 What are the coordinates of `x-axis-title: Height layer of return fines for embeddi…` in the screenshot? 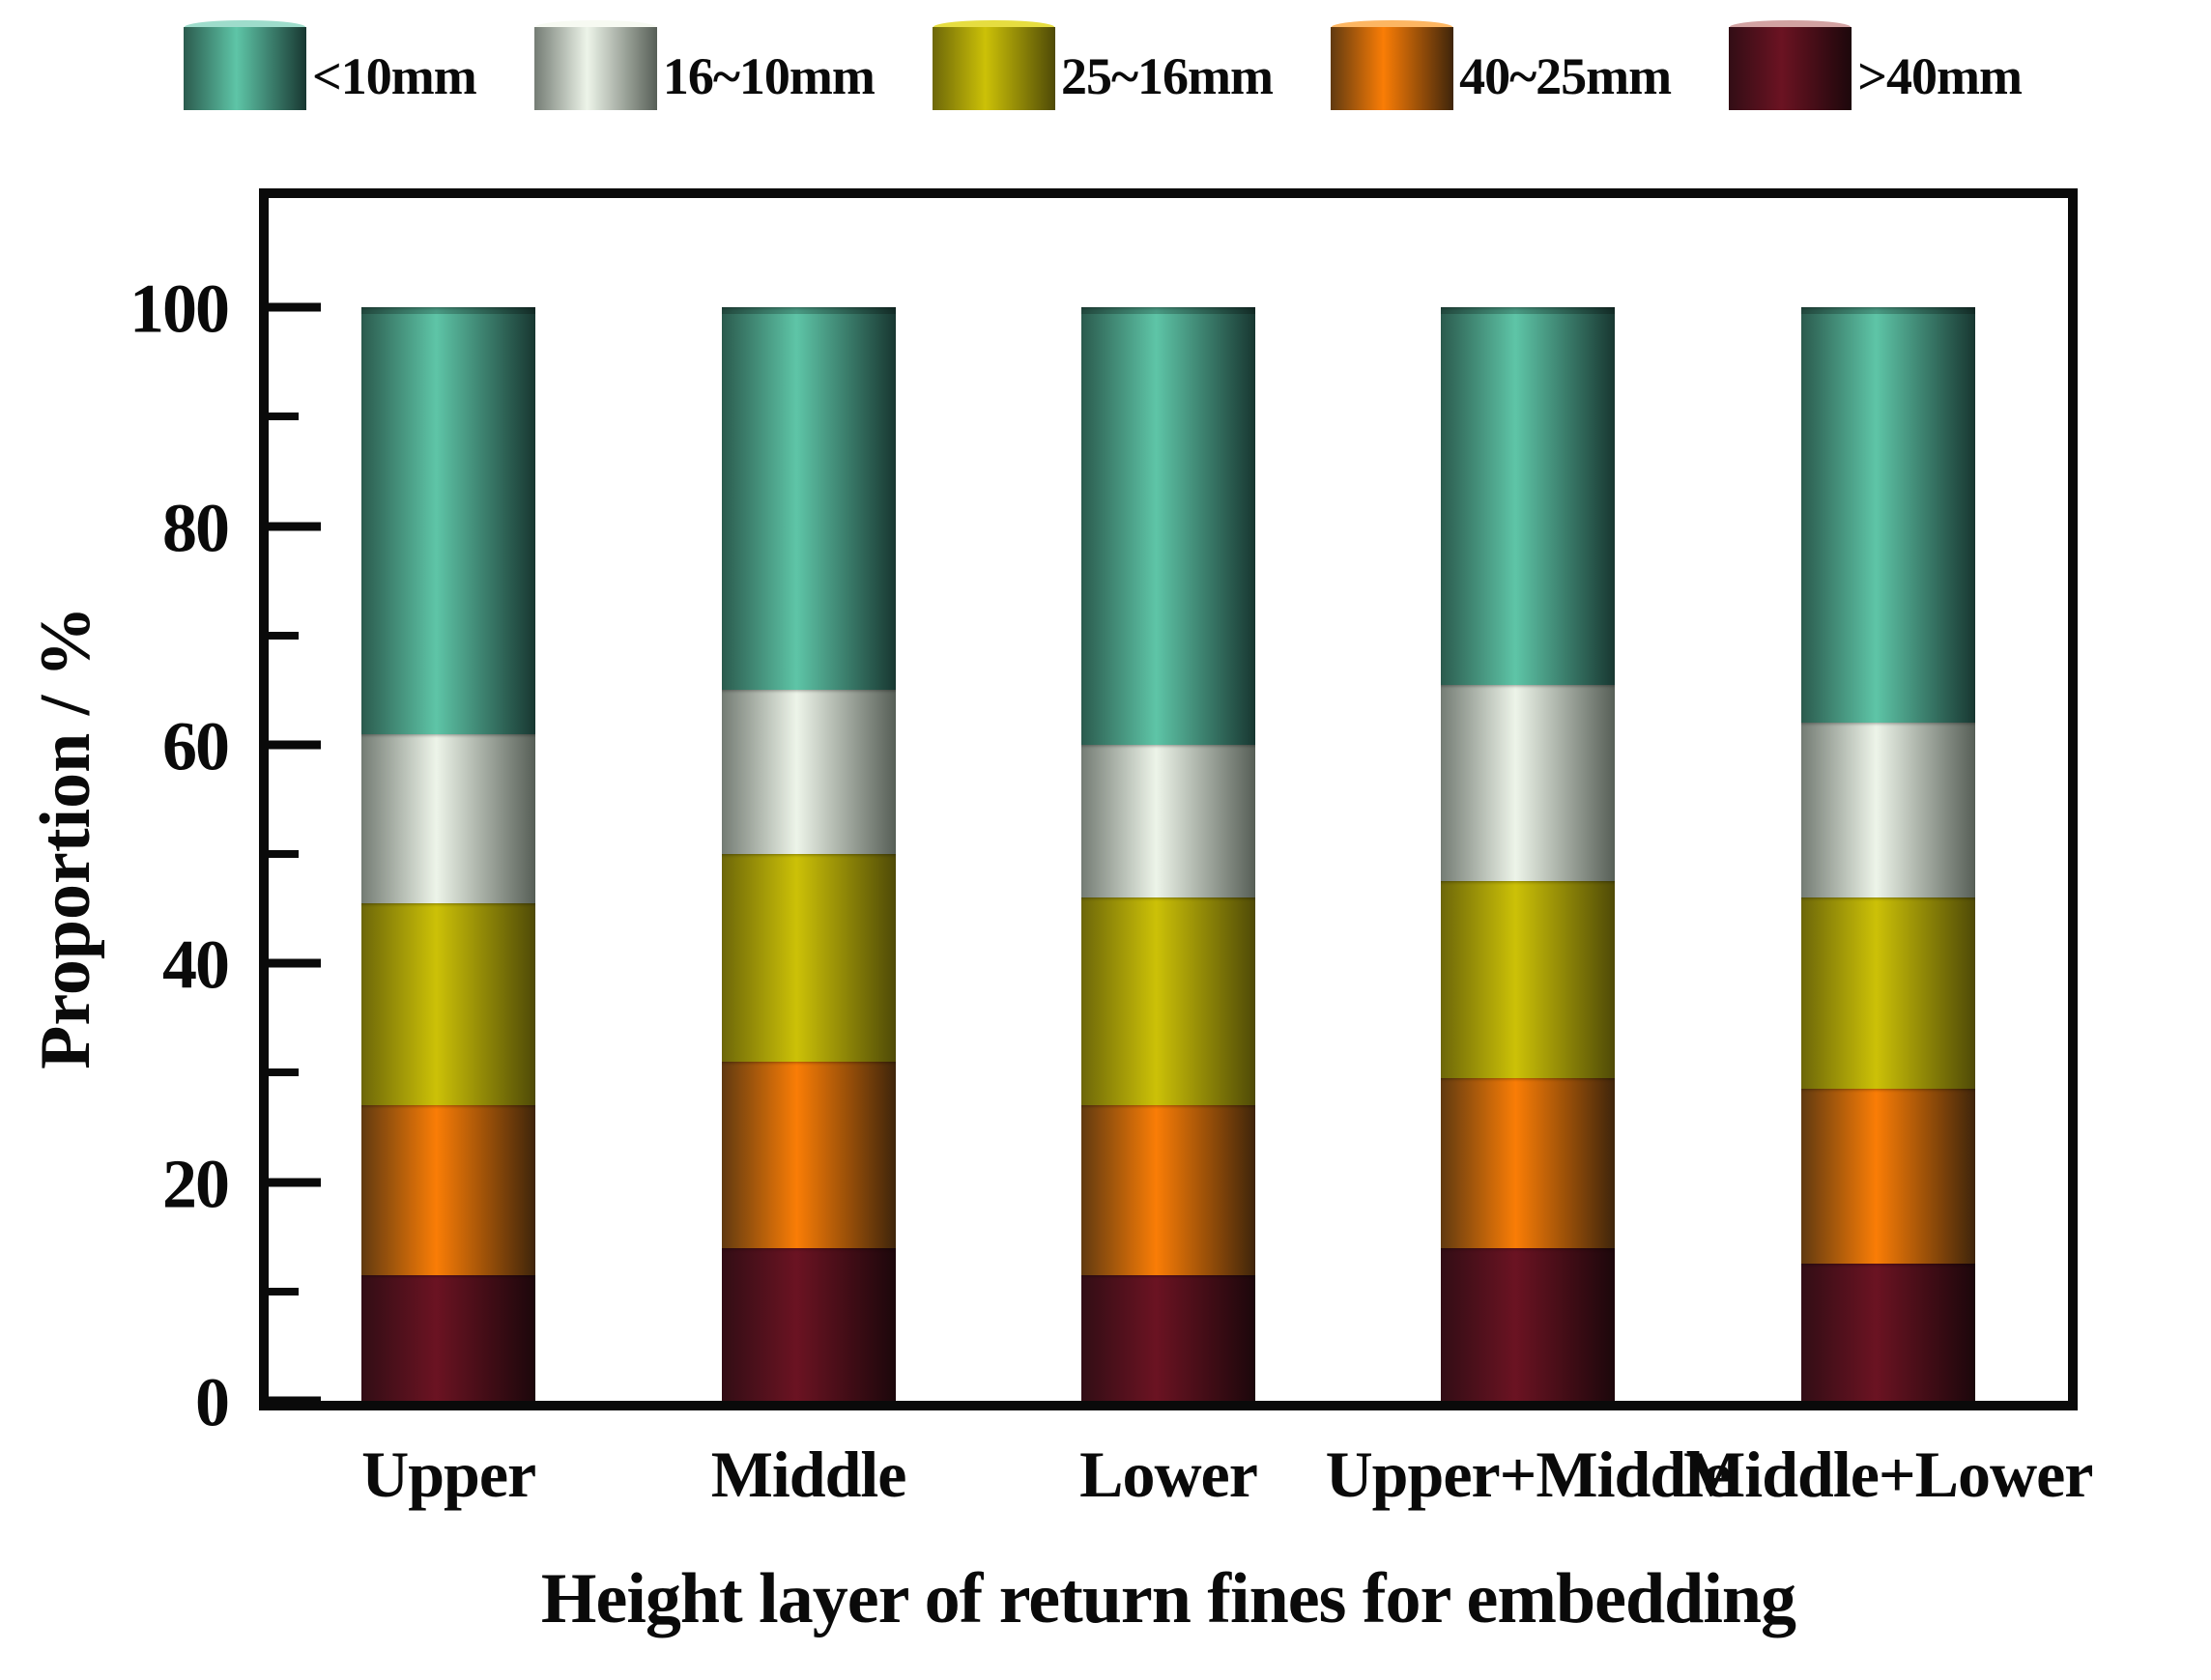 It's located at (1168, 1599).